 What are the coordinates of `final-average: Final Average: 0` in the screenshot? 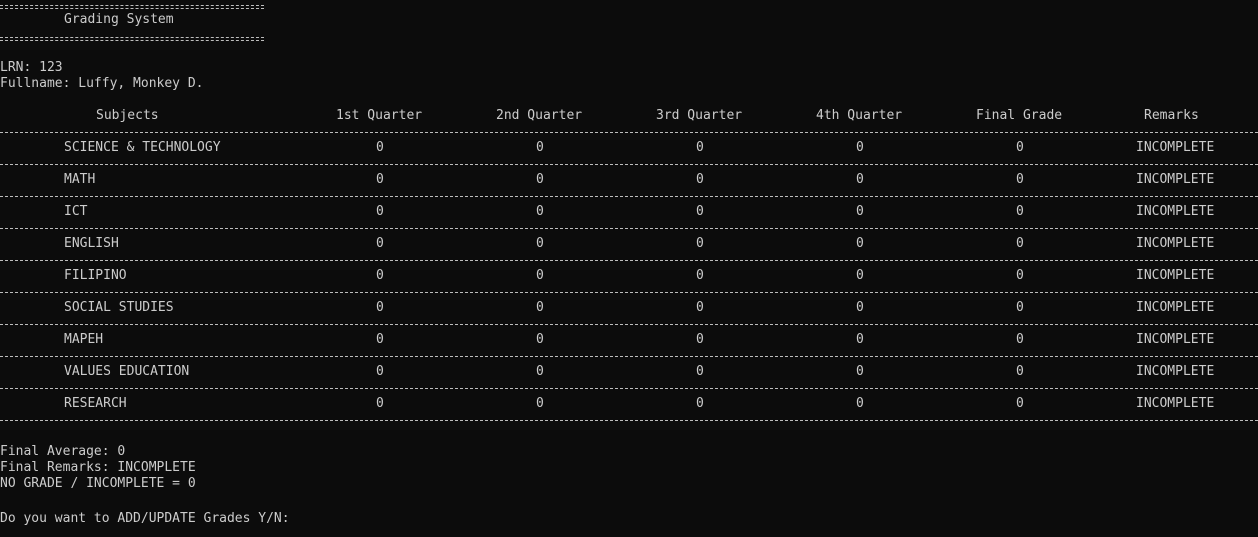 It's located at (63, 451).